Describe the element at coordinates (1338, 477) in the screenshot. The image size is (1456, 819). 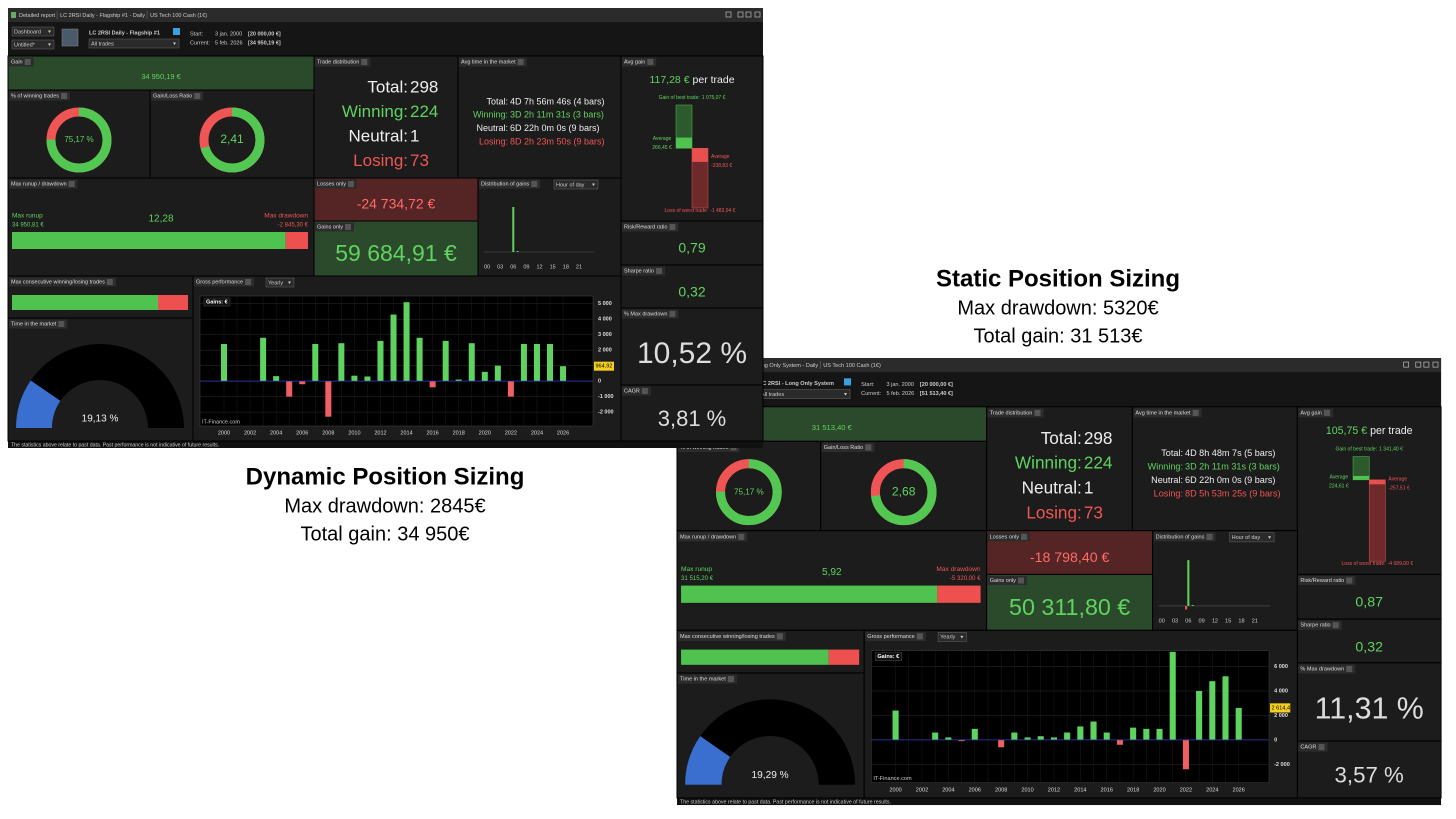
I see `avg-win-name: Average` at that location.